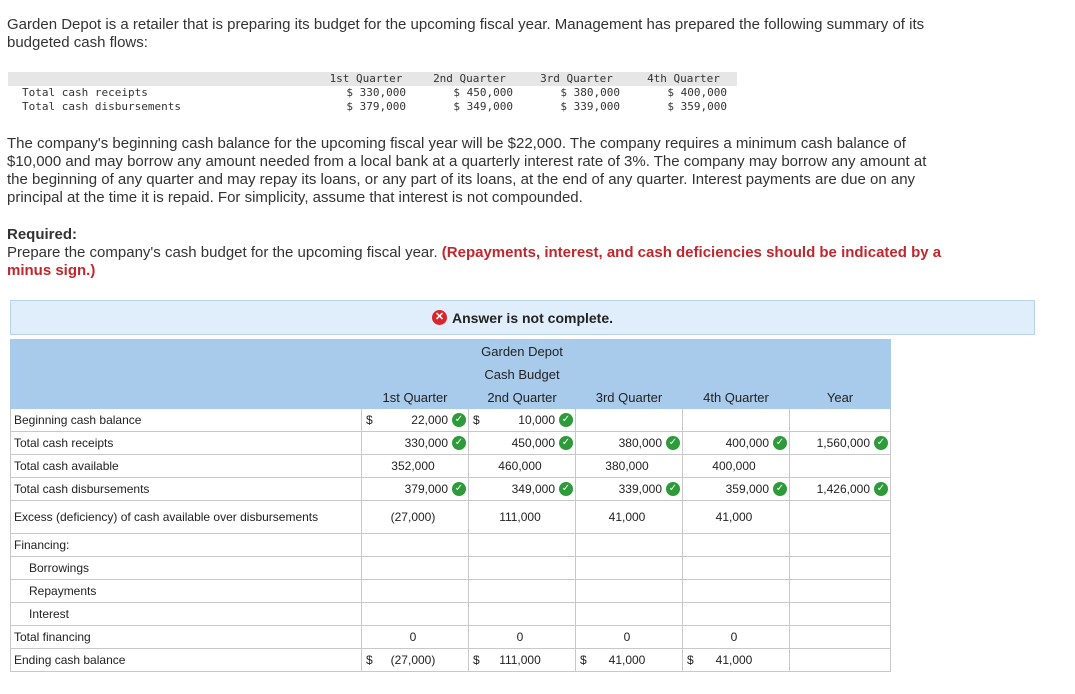  What do you see at coordinates (536, 420) in the screenshot?
I see `input-beginning-q2: 10,000` at bounding box center [536, 420].